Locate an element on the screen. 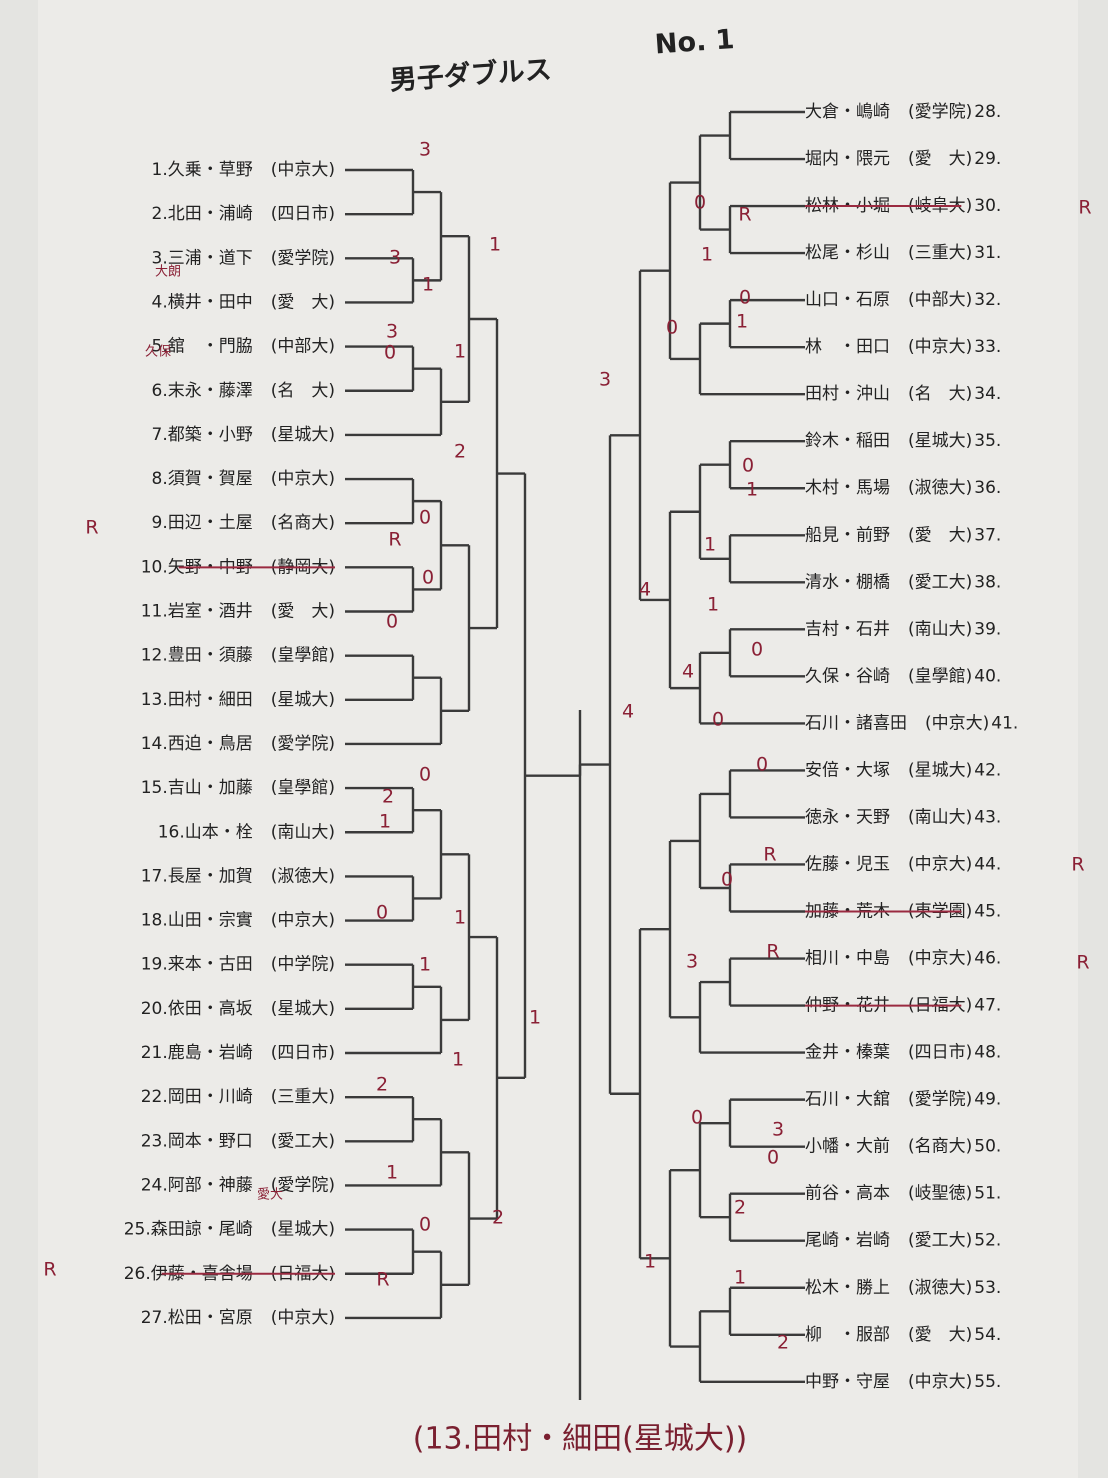  entry-names: 吉山・加藤 is located at coordinates (210, 788).